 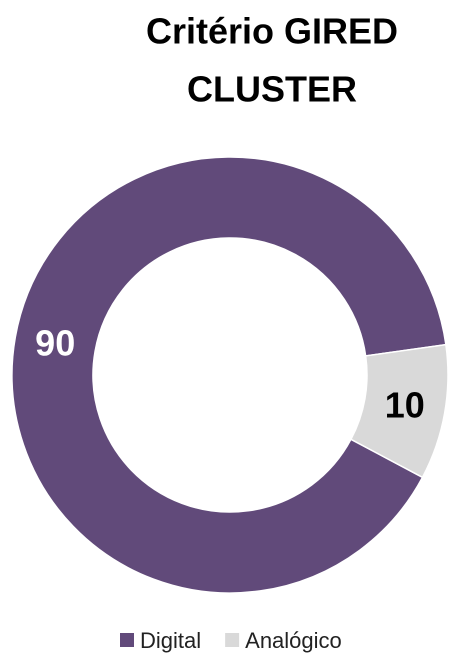 What do you see at coordinates (405, 404) in the screenshot?
I see `value-label: 10` at bounding box center [405, 404].